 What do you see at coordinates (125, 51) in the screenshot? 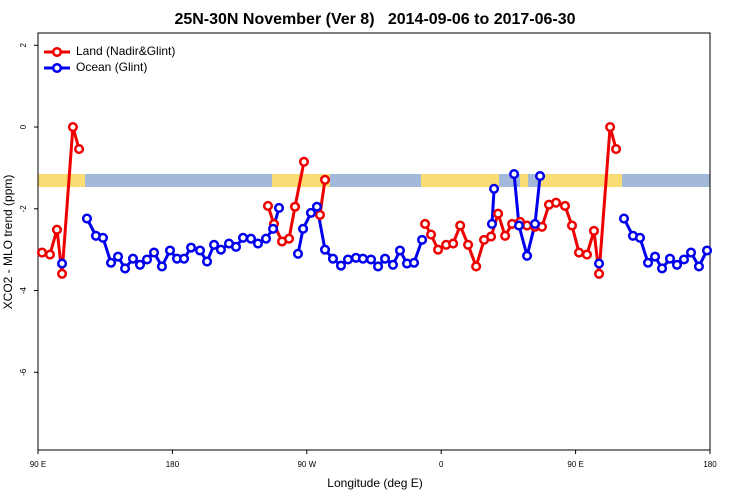
I see `legend-label: Land (Nadir&Glint)` at bounding box center [125, 51].